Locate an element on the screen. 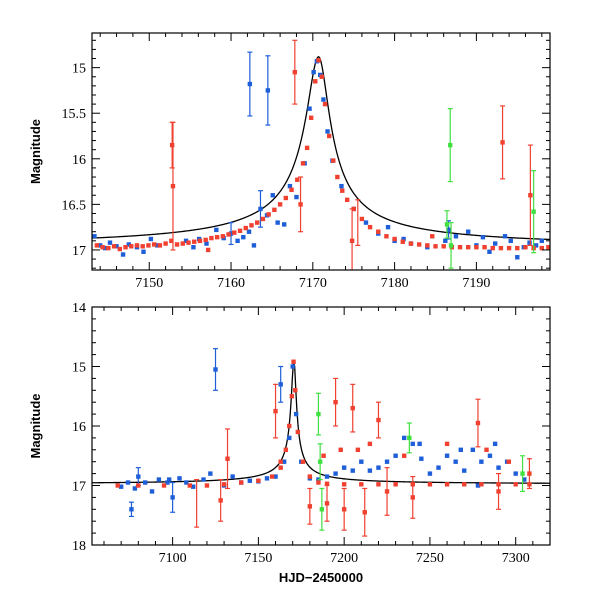 The image size is (600, 600). x-tick-label: 7150 is located at coordinates (258, 558).